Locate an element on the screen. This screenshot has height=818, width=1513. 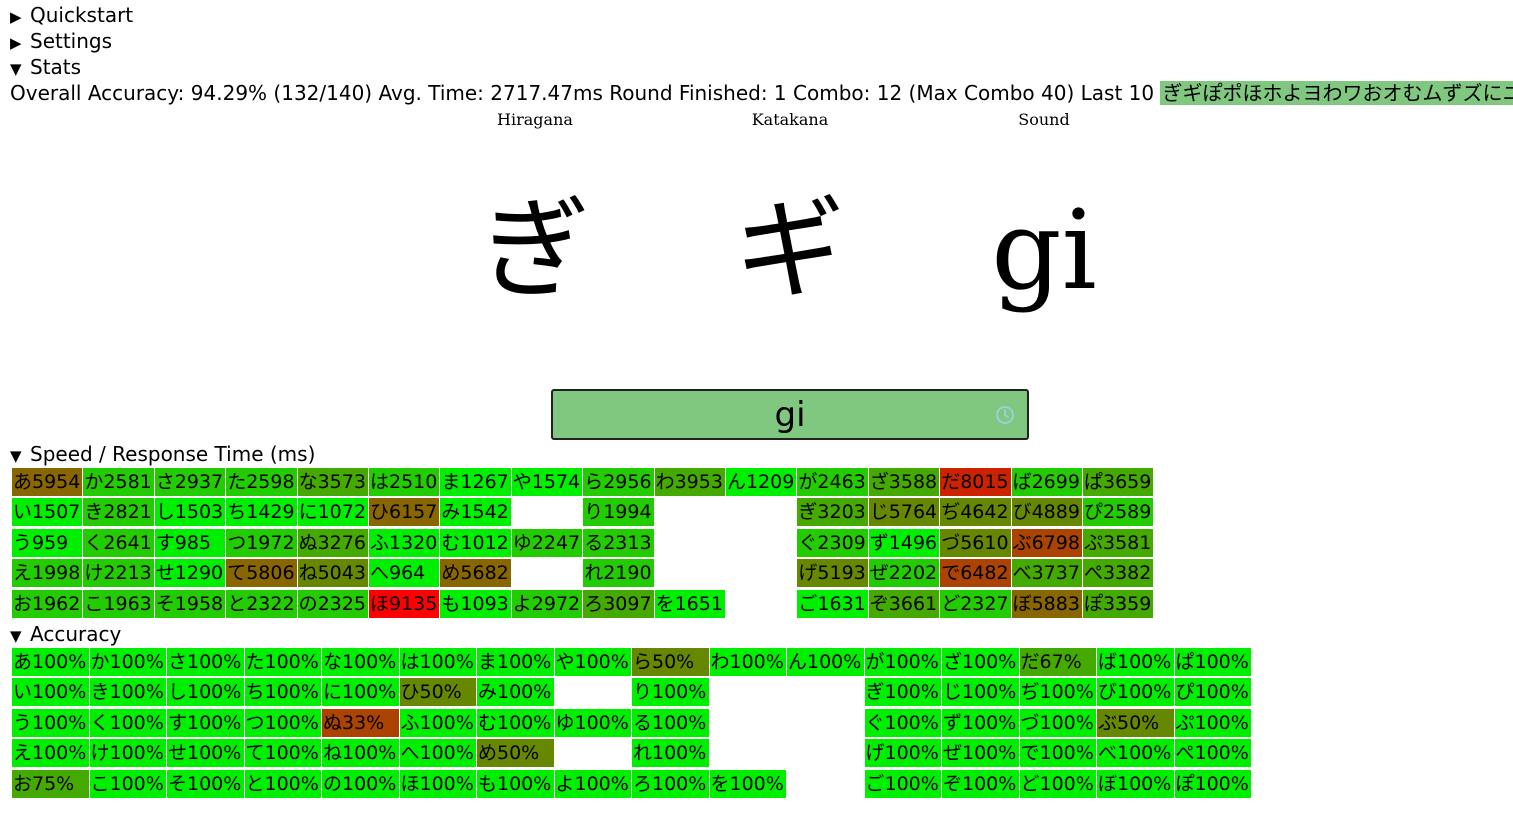
speed-cell: び4889 is located at coordinates (1046, 512).